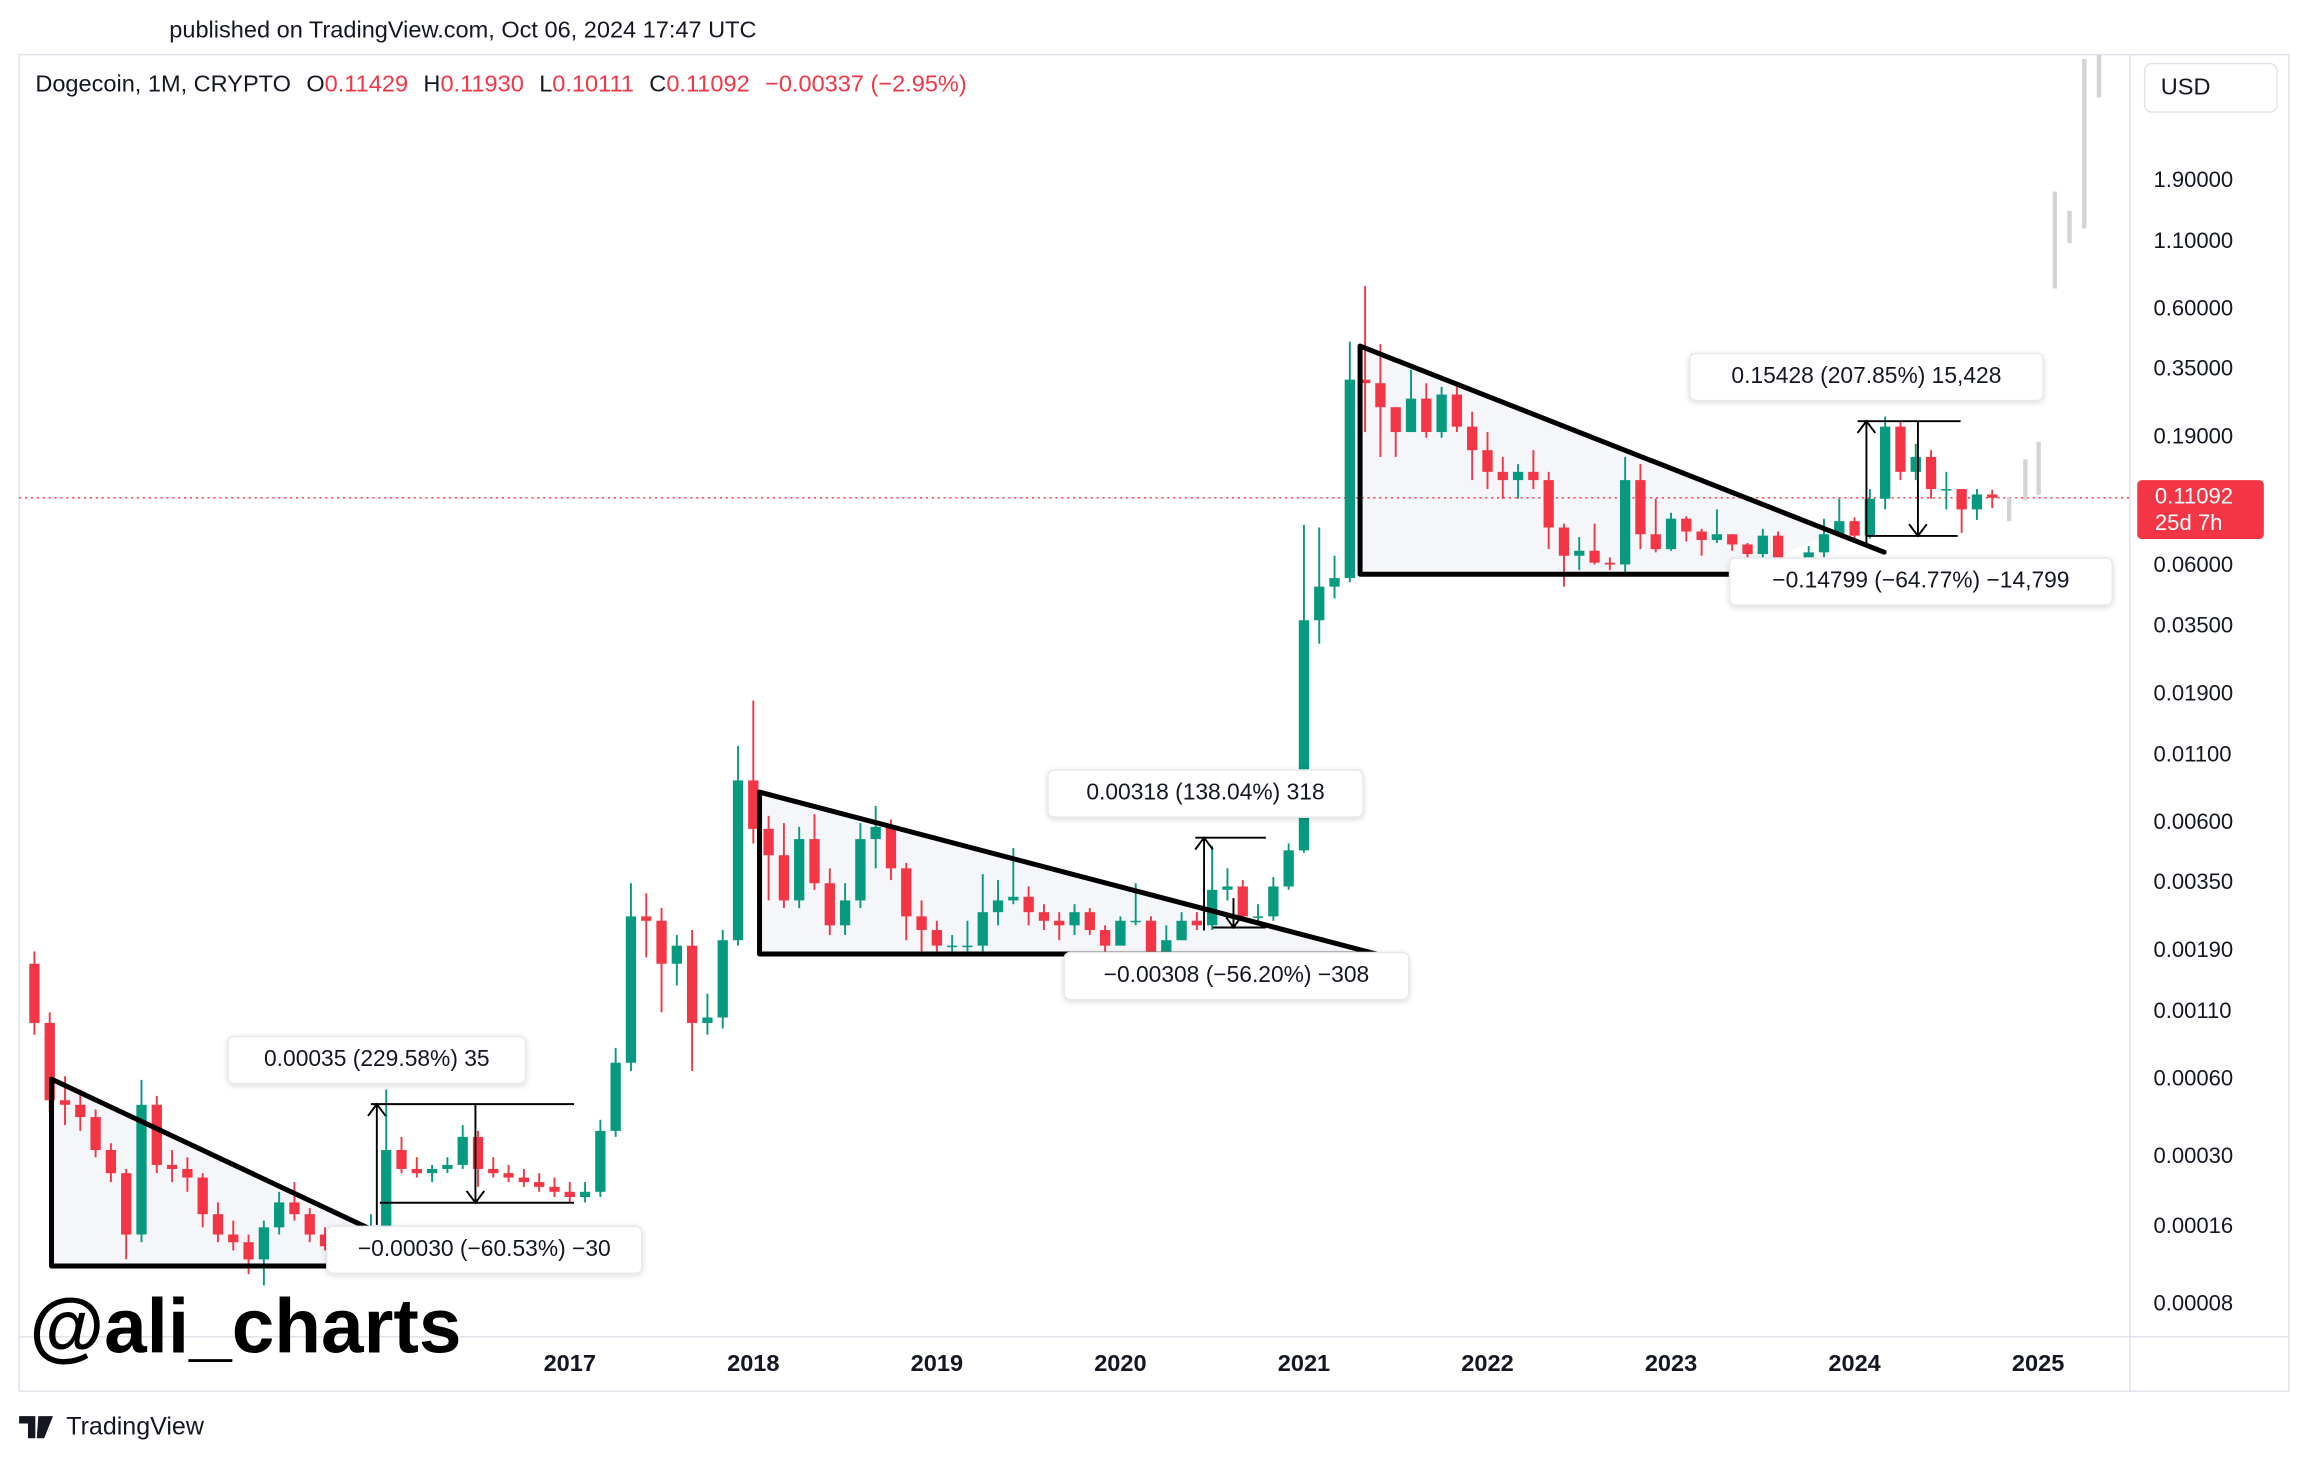 This screenshot has height=1462, width=2308. What do you see at coordinates (2193, 564) in the screenshot?
I see `y-tick-label: 0.06000` at bounding box center [2193, 564].